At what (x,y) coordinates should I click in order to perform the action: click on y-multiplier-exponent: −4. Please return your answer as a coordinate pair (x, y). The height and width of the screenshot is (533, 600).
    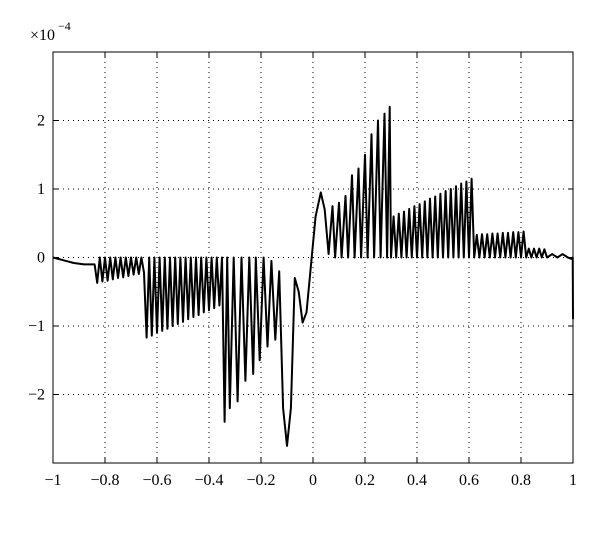
    Looking at the image, I should click on (64, 26).